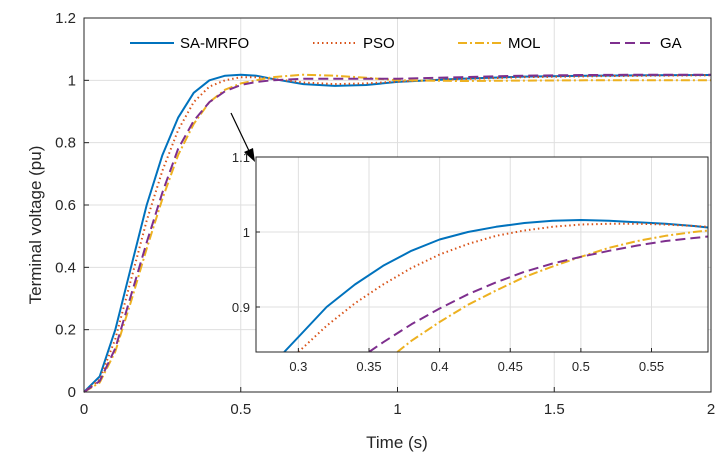 This screenshot has width=716, height=457. What do you see at coordinates (397, 409) in the screenshot?
I see `main-x-tick-label: 1` at bounding box center [397, 409].